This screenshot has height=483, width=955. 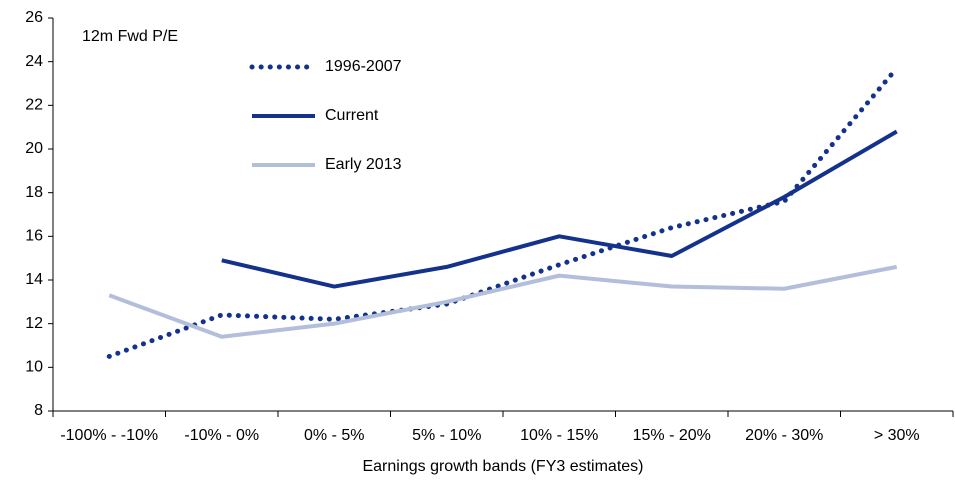 What do you see at coordinates (34, 192) in the screenshot?
I see `y-tick-label: 18` at bounding box center [34, 192].